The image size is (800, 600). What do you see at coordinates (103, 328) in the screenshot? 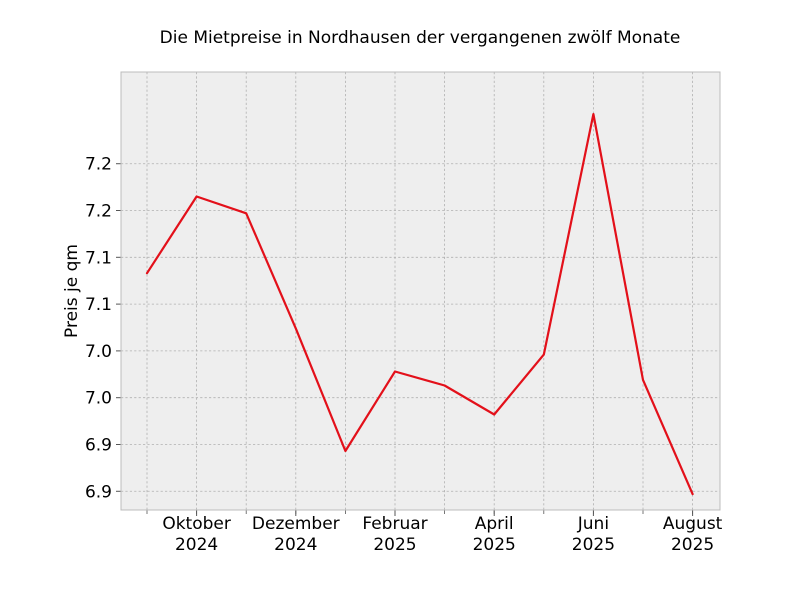
I see `y-axis: 6.9 6.9 7.0 7.0 7.1 7.1 7.2 7.2` at bounding box center [103, 328].